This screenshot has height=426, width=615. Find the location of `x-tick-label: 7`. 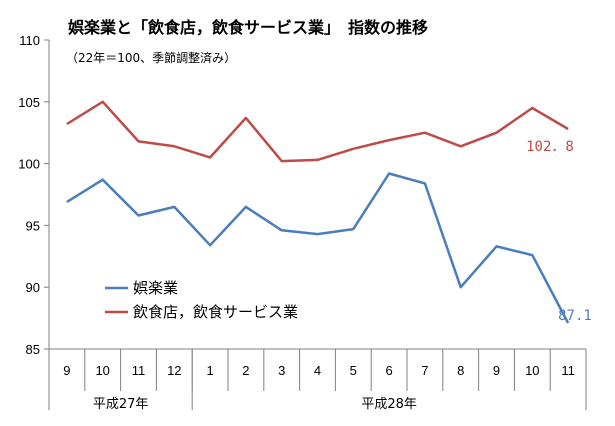

x-tick-label: 7 is located at coordinates (424, 370).